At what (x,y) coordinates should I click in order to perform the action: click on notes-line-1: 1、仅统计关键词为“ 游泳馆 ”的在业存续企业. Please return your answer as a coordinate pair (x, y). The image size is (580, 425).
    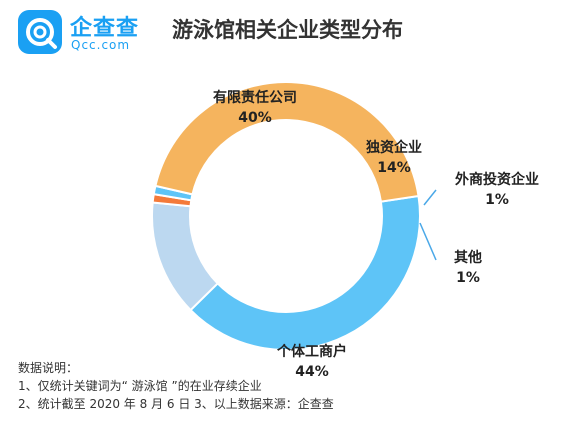
    Looking at the image, I should click on (140, 386).